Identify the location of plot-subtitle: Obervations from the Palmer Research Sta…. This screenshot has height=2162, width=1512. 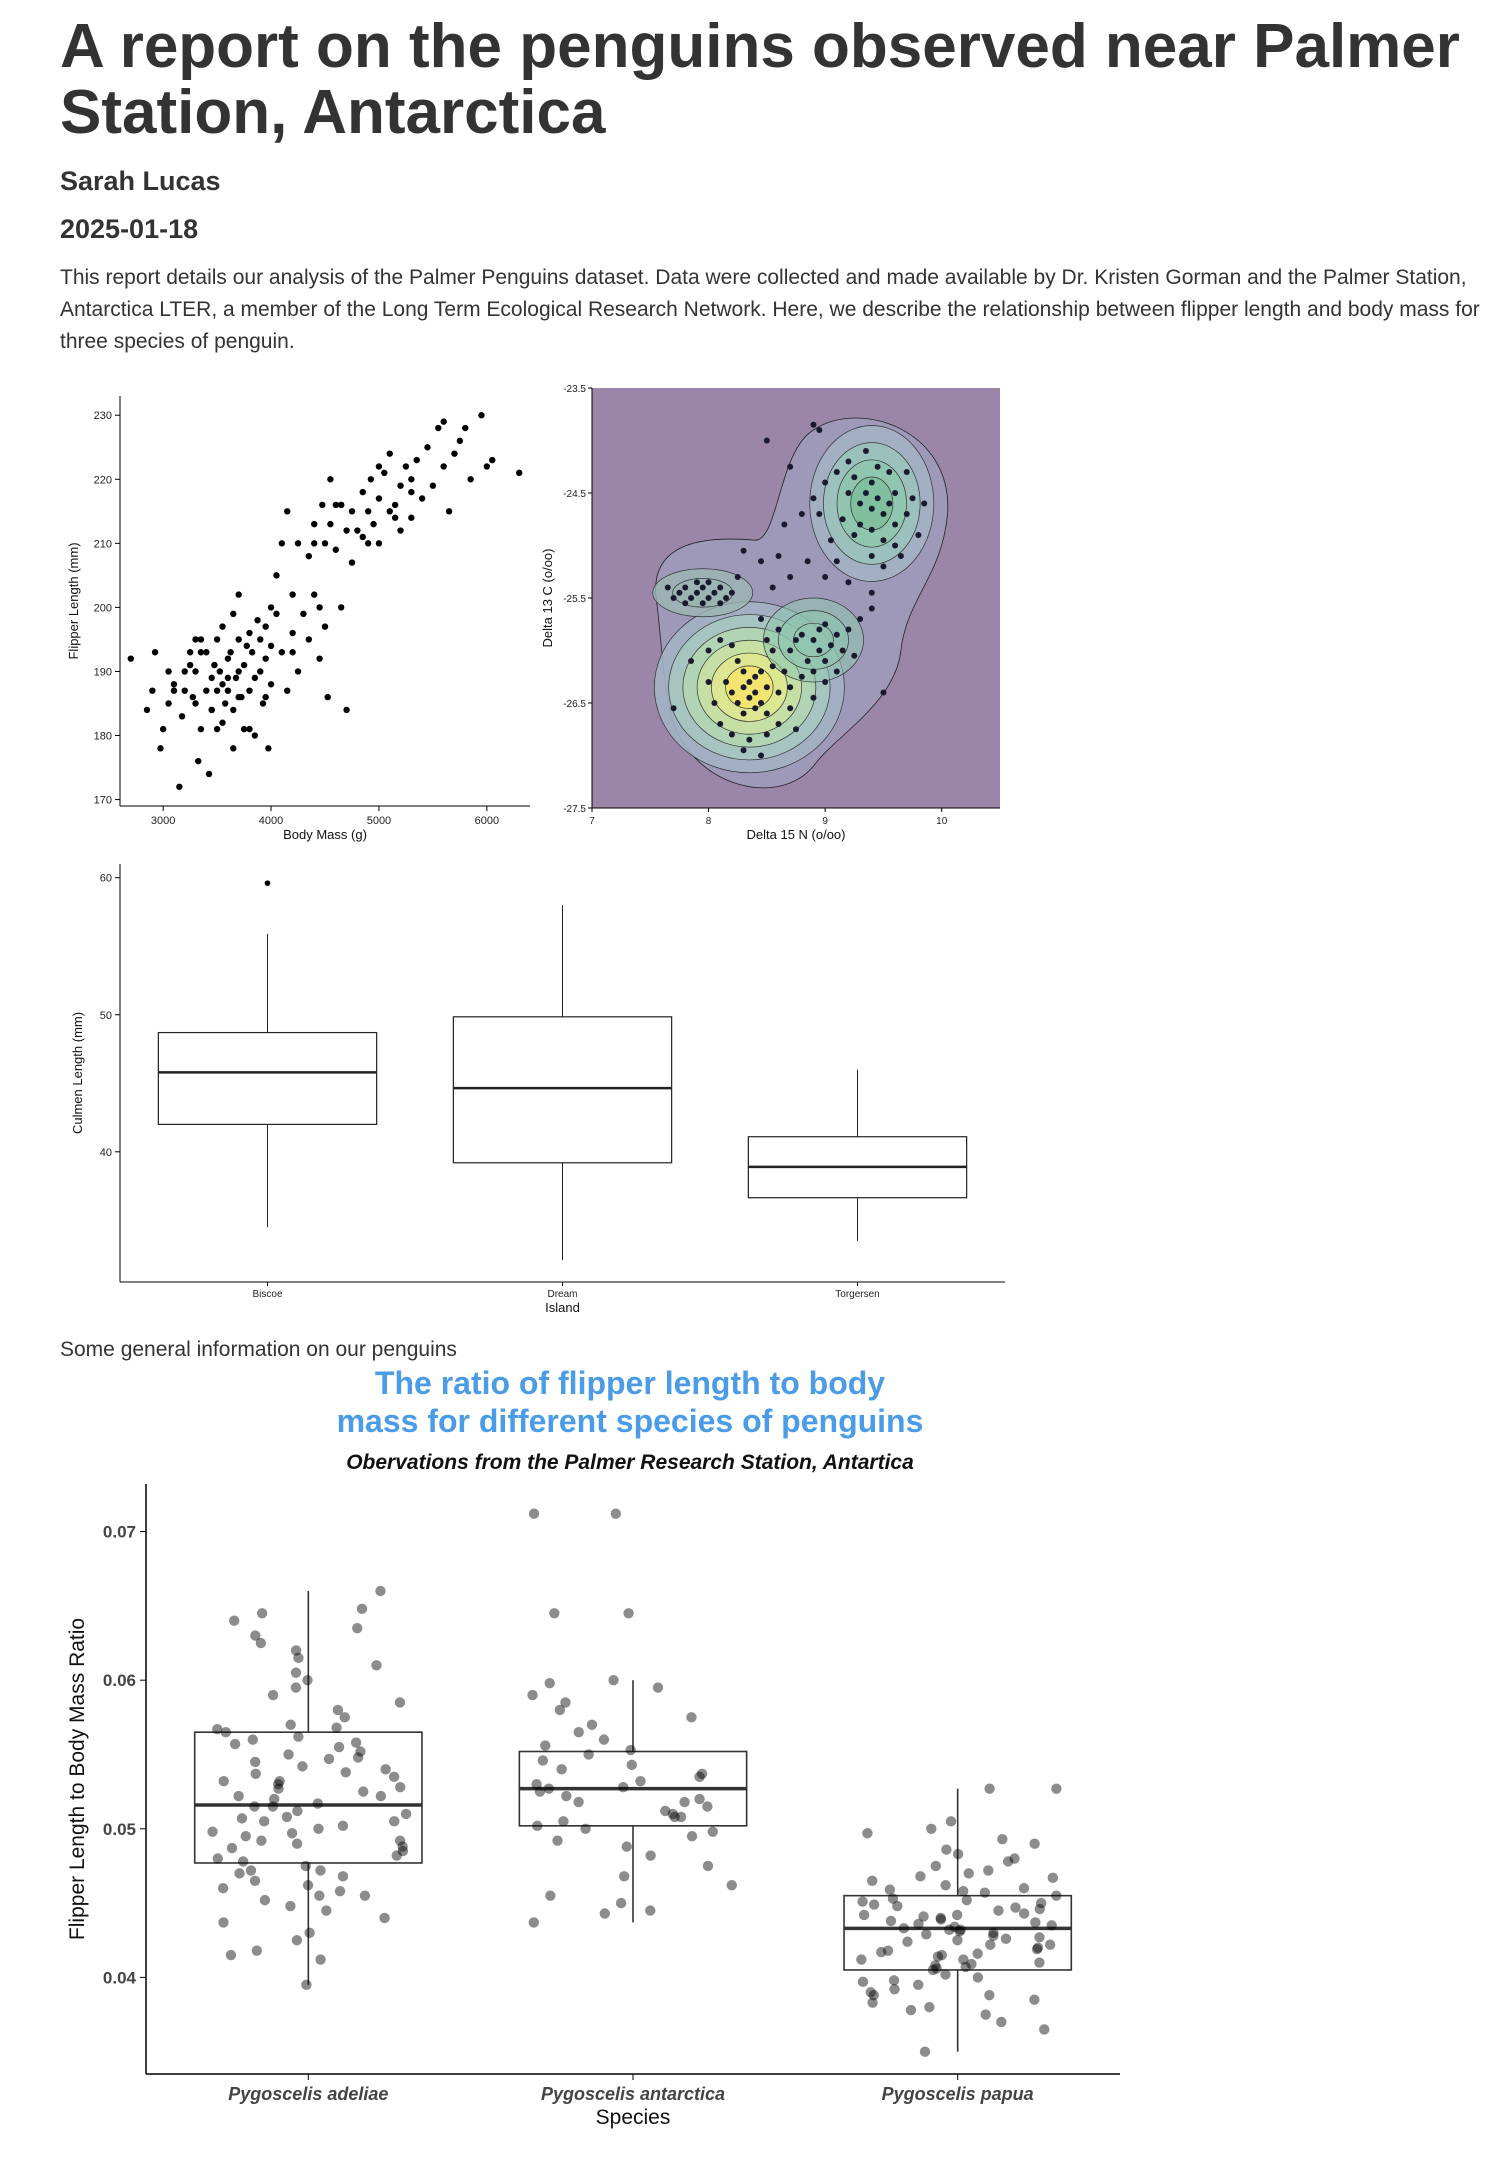
(630, 1462).